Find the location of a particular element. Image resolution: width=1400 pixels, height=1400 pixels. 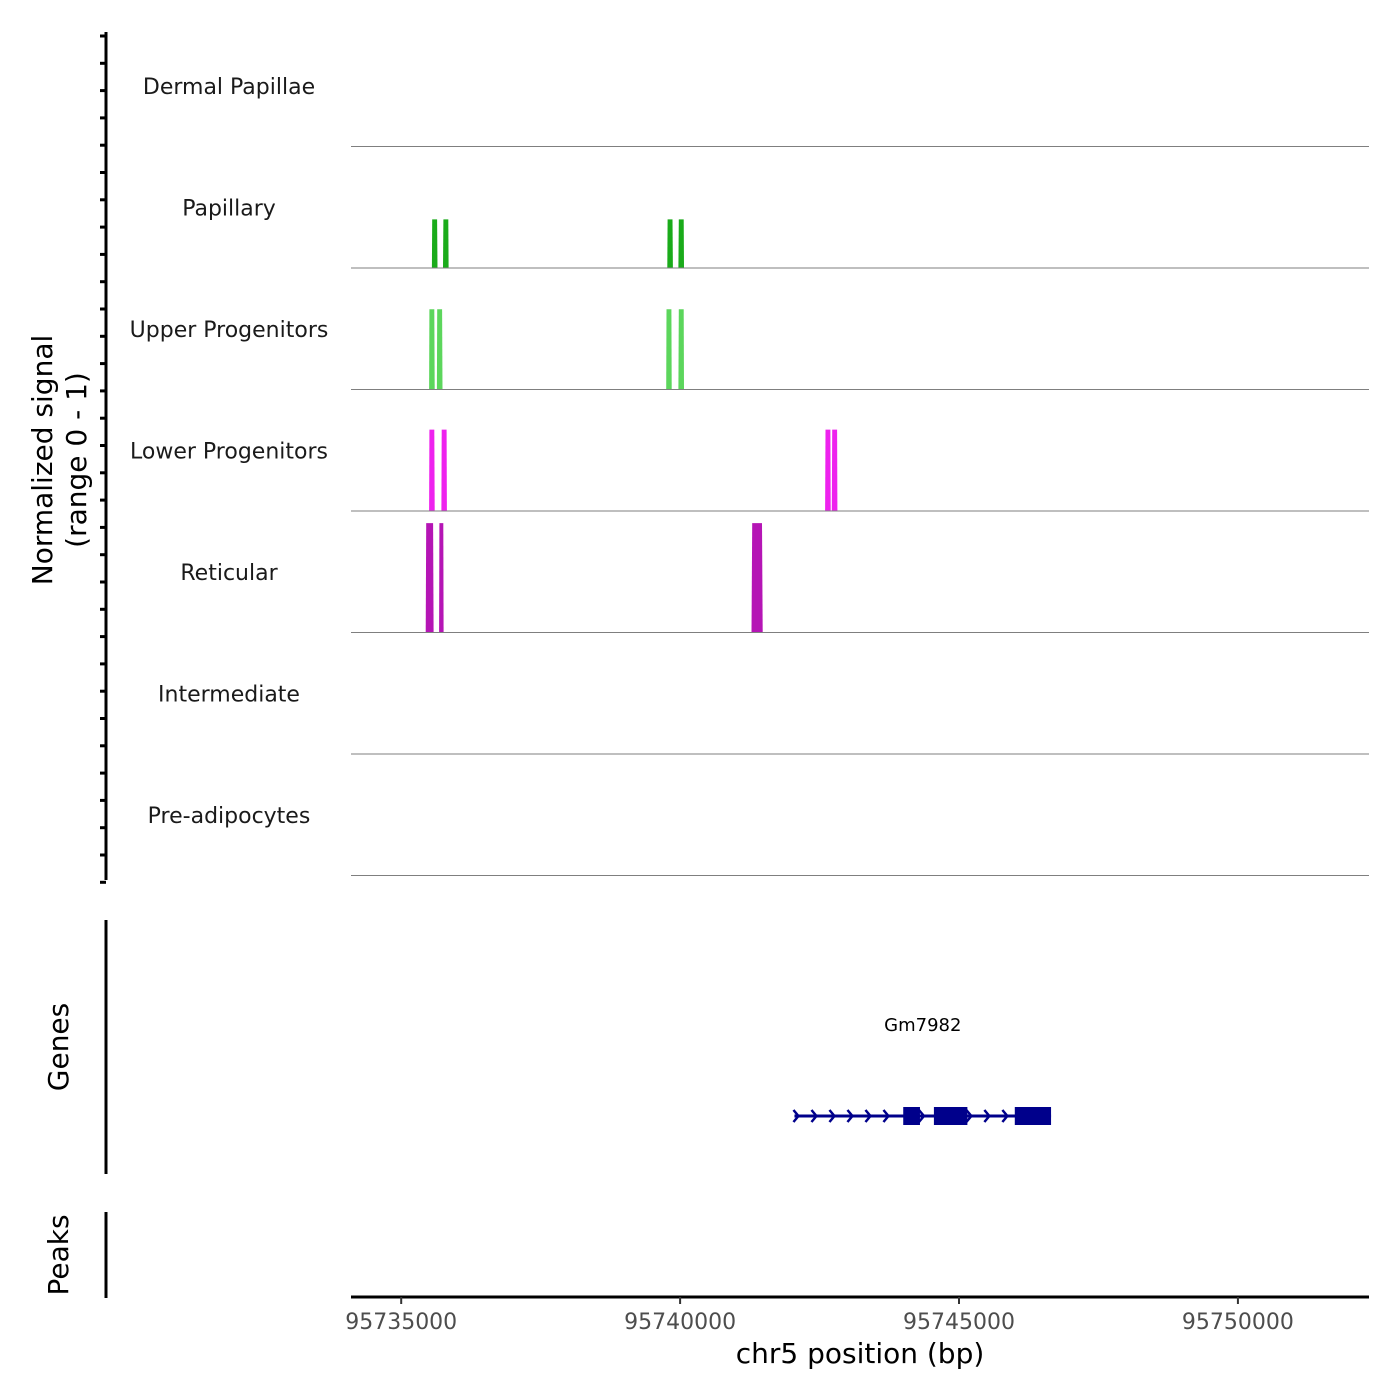

track-intermediate: Intermediate is located at coordinates (763, 718).